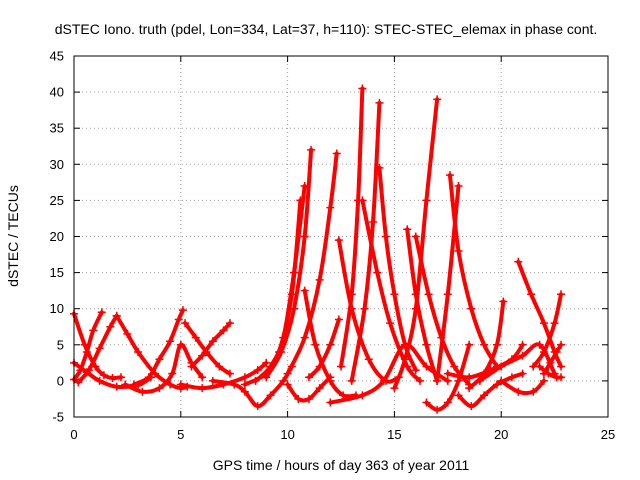 The height and width of the screenshot is (480, 640). Describe the element at coordinates (287, 434) in the screenshot. I see `x-tick-label: 10` at that location.